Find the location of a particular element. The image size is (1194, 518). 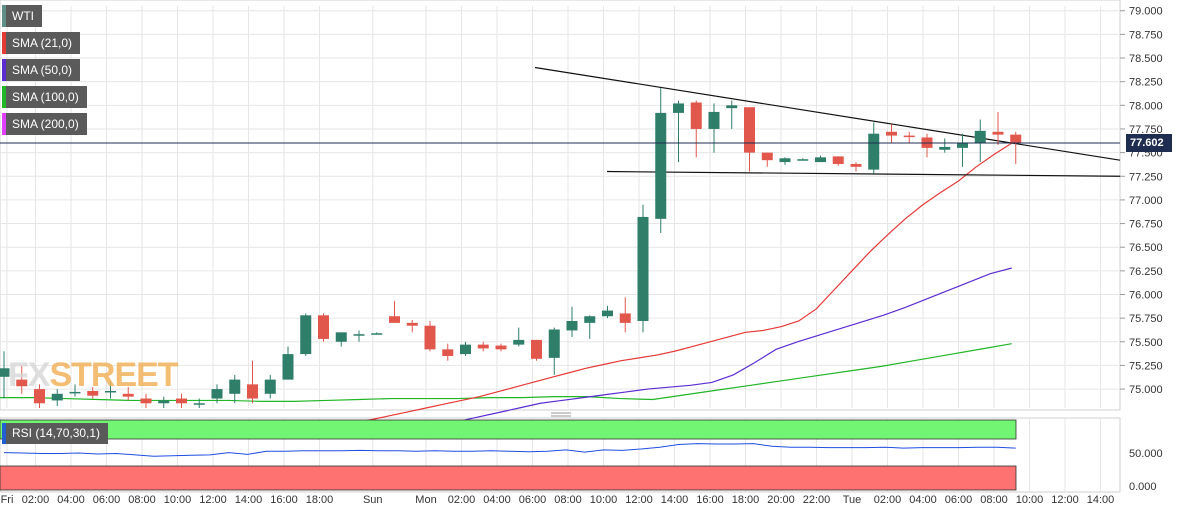

x-tick-label: 22:00 is located at coordinates (817, 500).